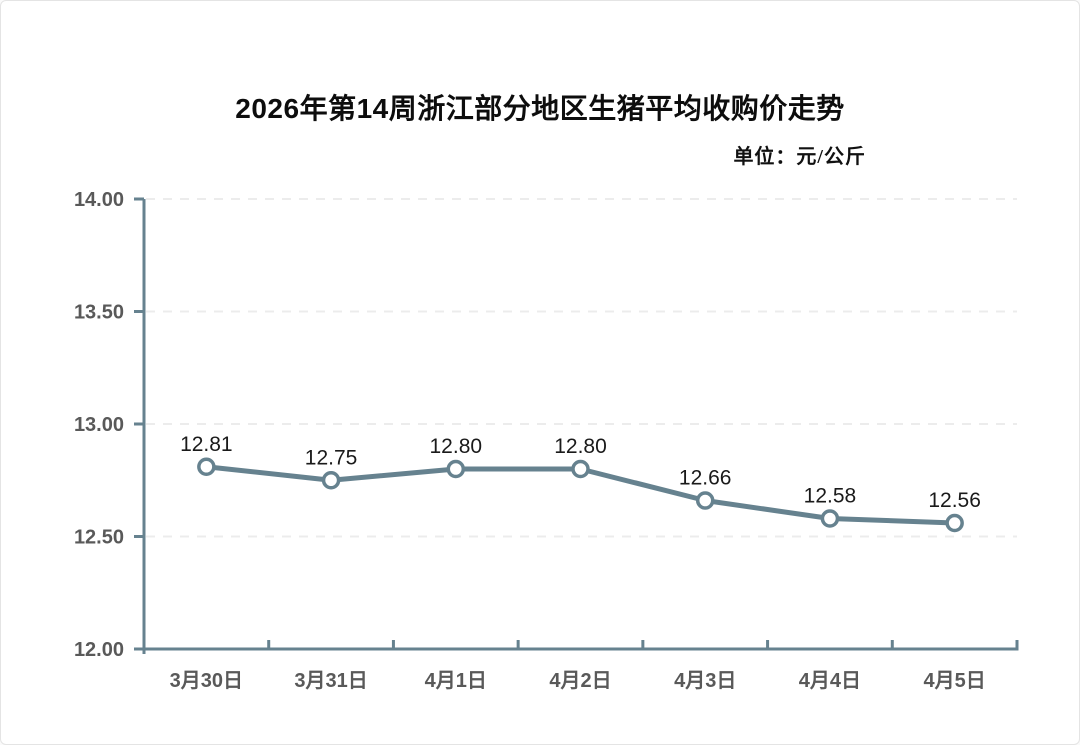  I want to click on data-point-label: 12.75, so click(331, 457).